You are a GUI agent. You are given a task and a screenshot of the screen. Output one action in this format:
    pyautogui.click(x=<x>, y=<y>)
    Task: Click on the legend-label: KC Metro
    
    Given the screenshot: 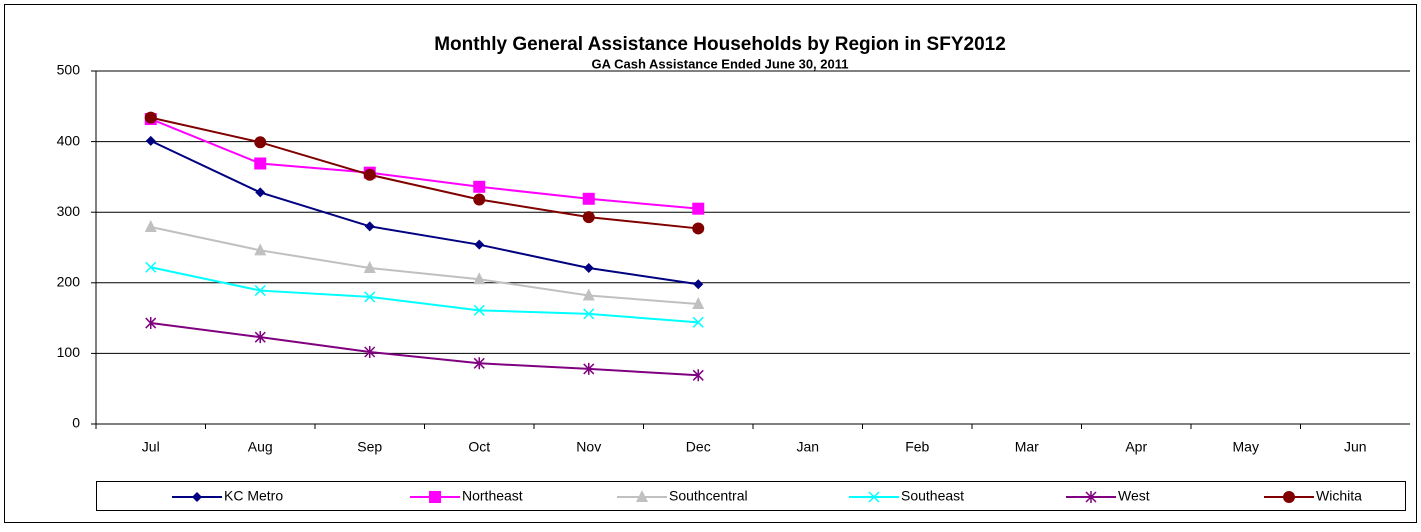 What is the action you would take?
    pyautogui.click(x=253, y=496)
    